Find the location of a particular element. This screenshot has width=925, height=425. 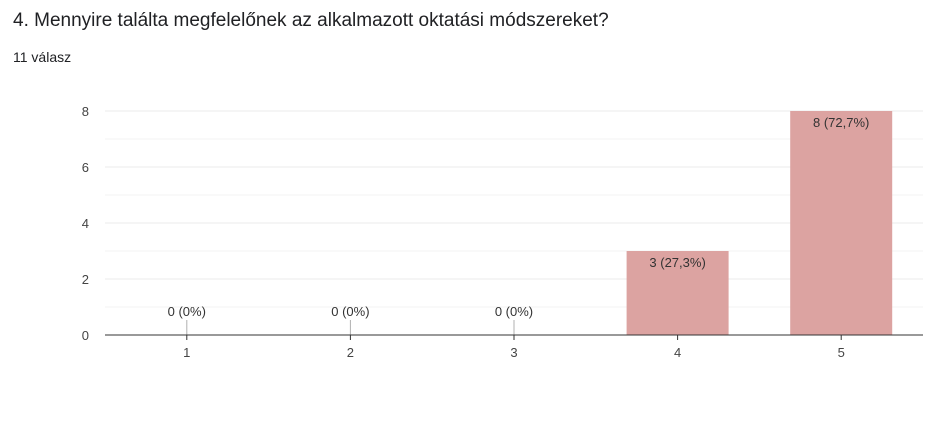

y-tick-label: 6 is located at coordinates (85, 167).